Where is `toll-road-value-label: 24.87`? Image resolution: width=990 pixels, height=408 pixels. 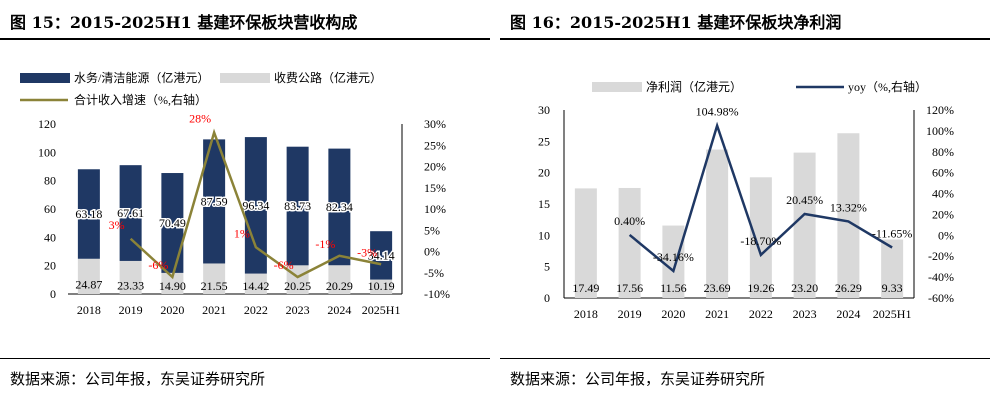 toll-road-value-label: 24.87 is located at coordinates (88, 284).